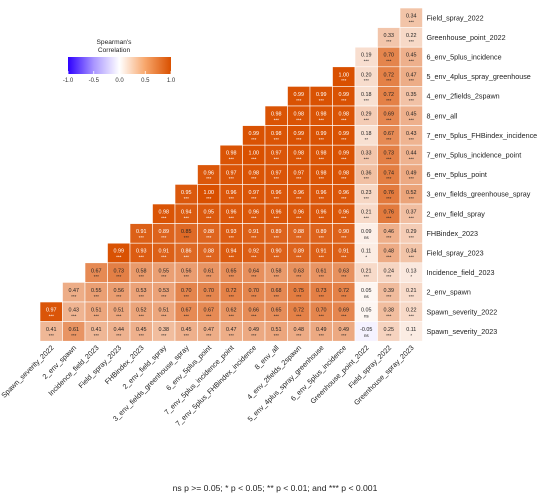  Describe the element at coordinates (96, 291) in the screenshot. I see `cell-value-label: 0.55` at that location.